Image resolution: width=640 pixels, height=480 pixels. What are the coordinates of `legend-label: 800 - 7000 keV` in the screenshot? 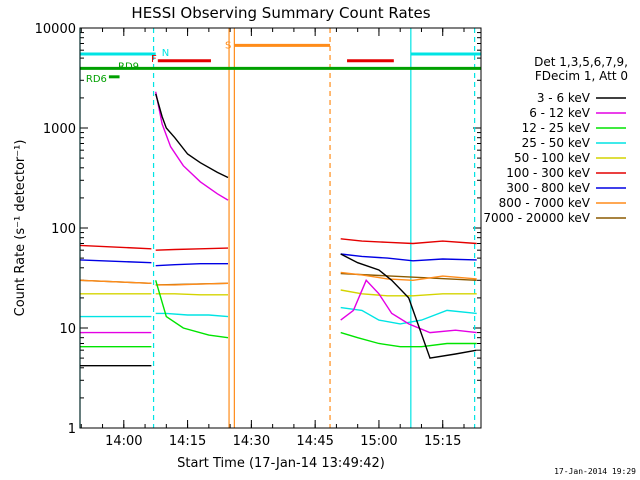 It's located at (545, 203).